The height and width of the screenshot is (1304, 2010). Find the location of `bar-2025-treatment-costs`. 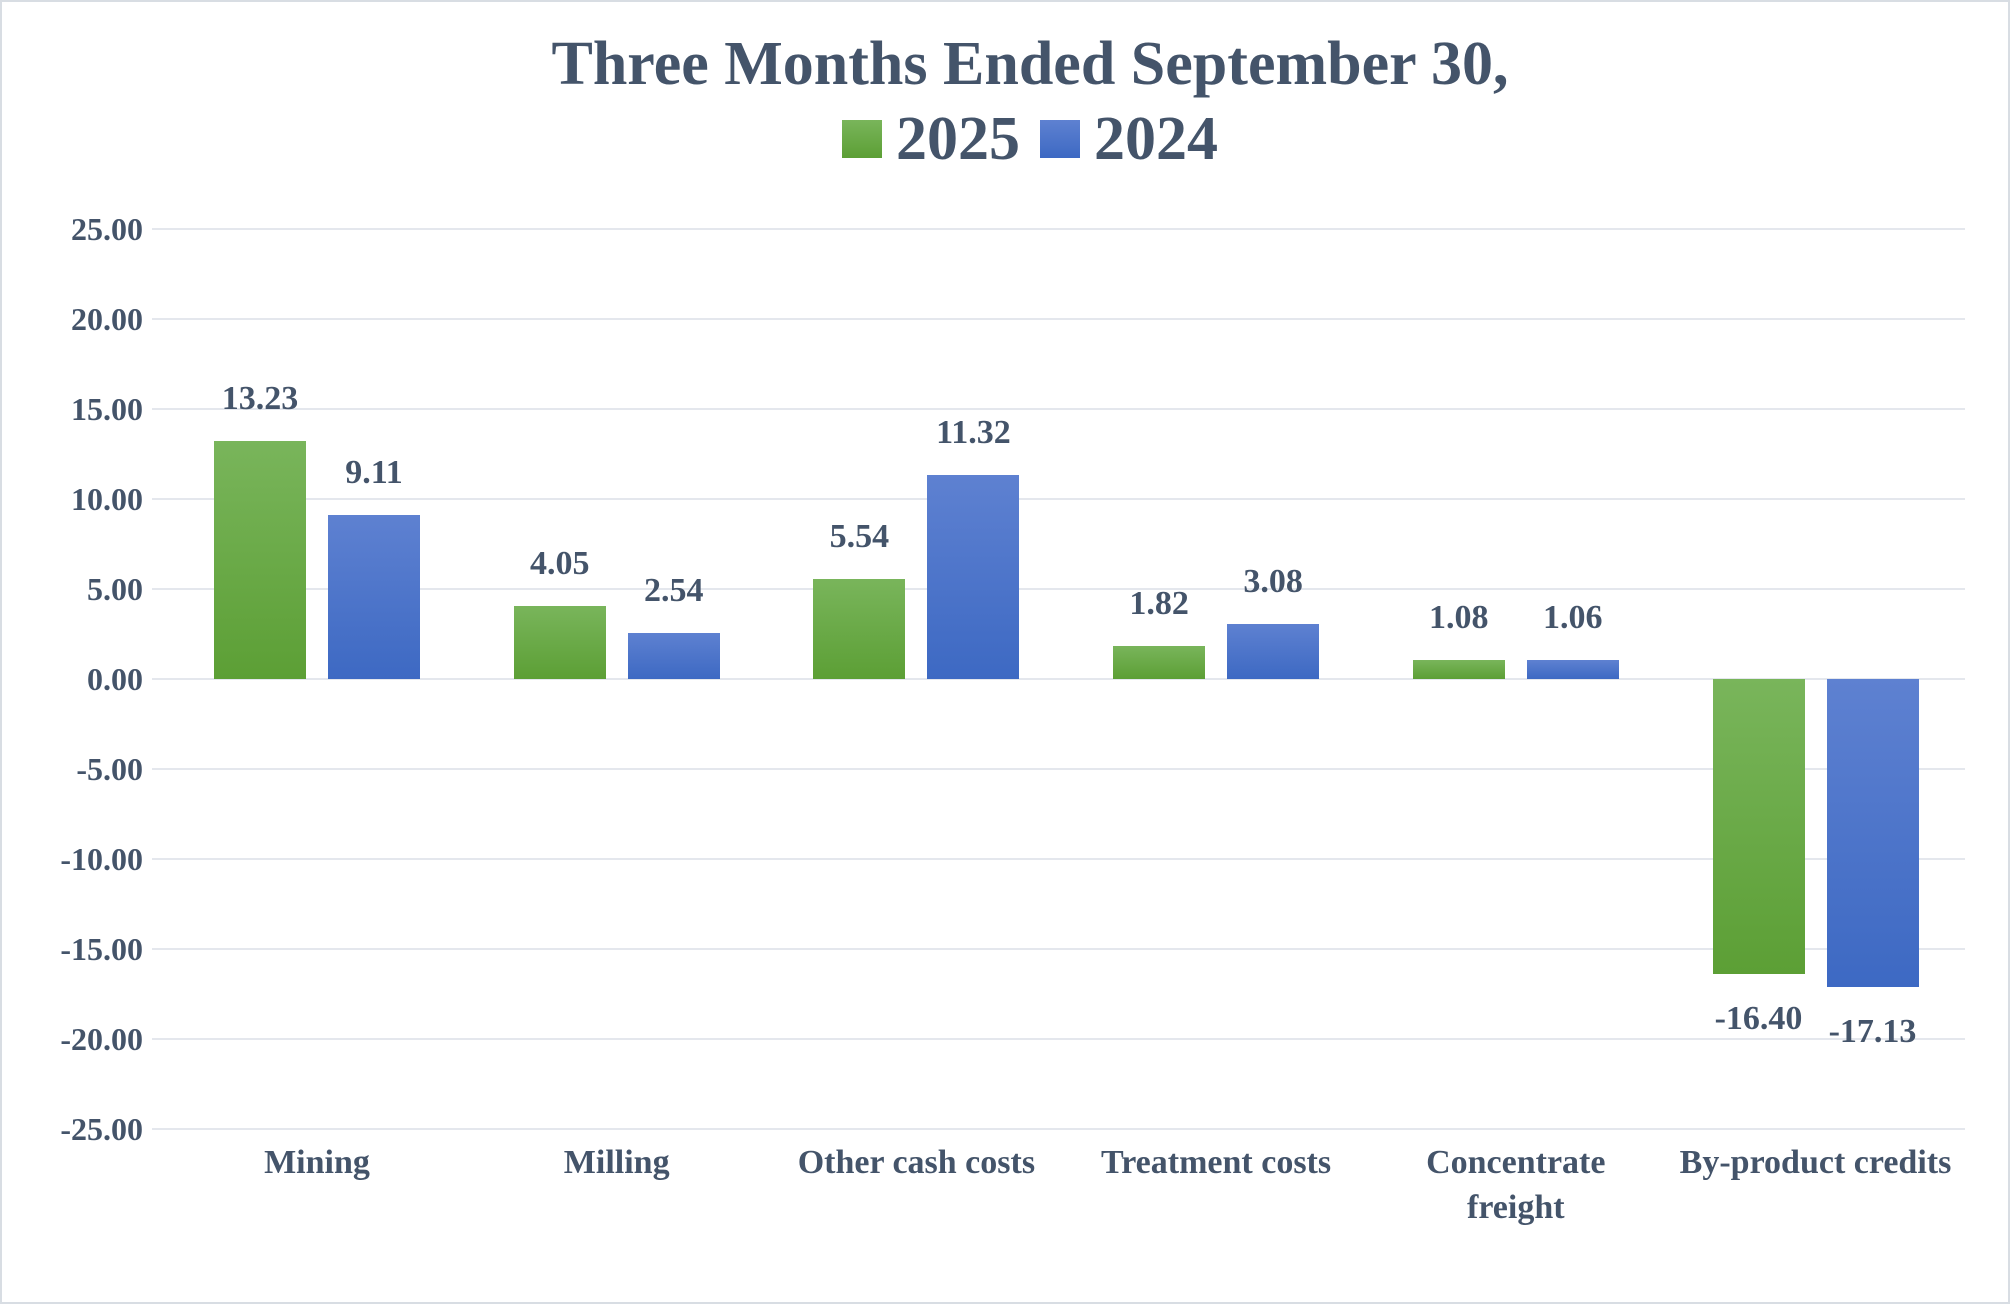

bar-2025-treatment-costs is located at coordinates (1159, 662).